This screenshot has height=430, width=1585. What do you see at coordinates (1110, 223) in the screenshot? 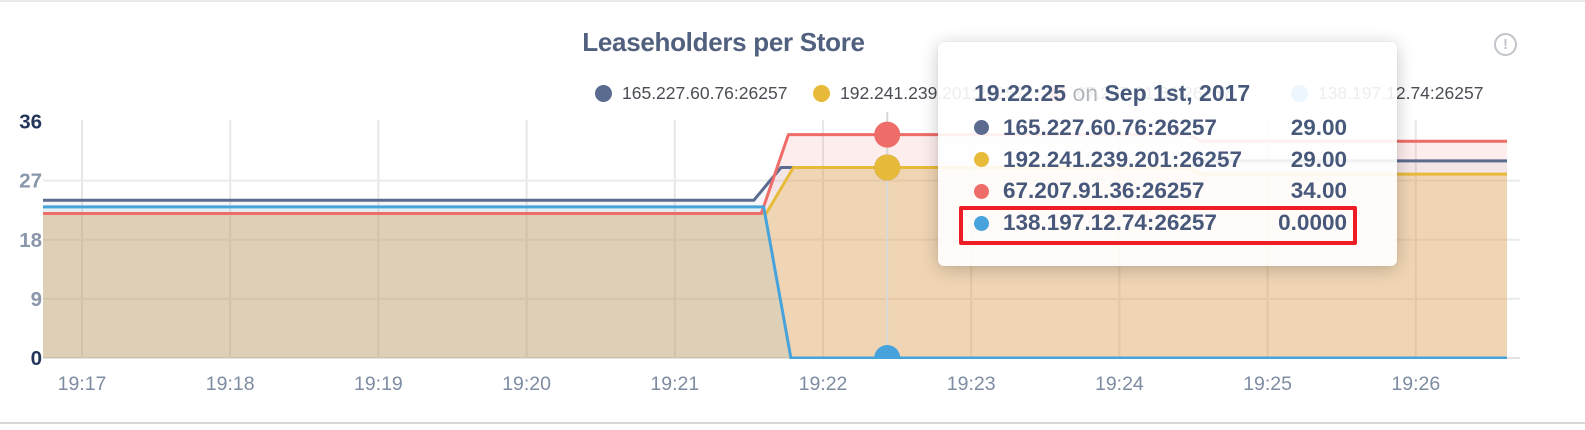
I see `tooltip-series-label: 138.197.12.74:26257` at bounding box center [1110, 223].